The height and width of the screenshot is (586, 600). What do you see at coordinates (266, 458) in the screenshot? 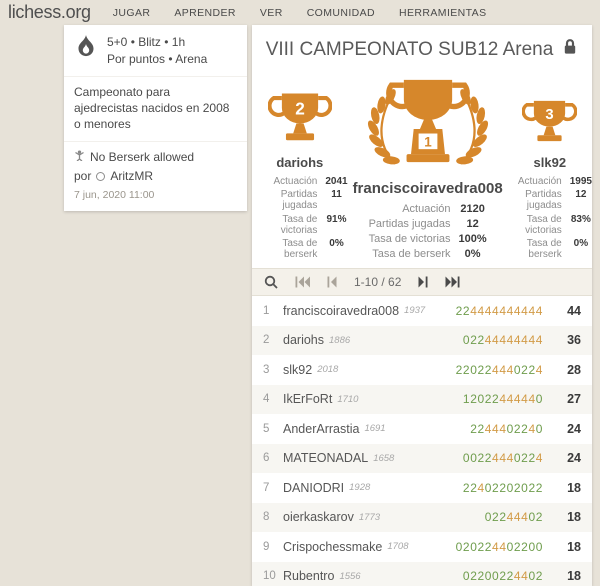
I see `row-rank: 6` at bounding box center [266, 458].